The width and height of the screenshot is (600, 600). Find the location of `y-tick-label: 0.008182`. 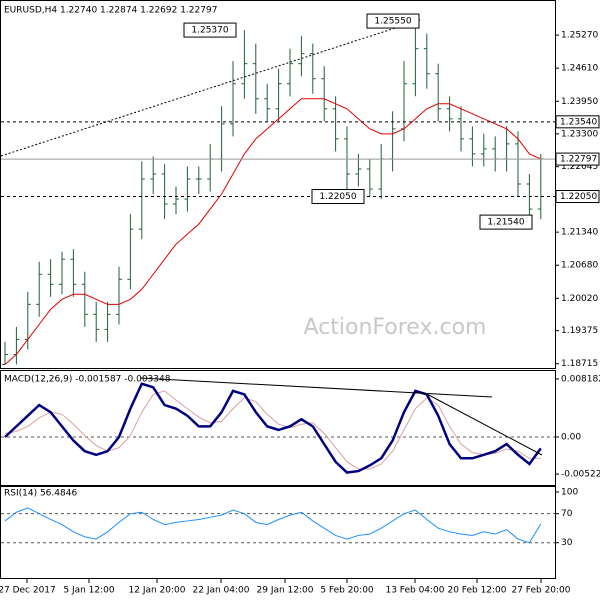

y-tick-label: 0.008182 is located at coordinates (580, 379).